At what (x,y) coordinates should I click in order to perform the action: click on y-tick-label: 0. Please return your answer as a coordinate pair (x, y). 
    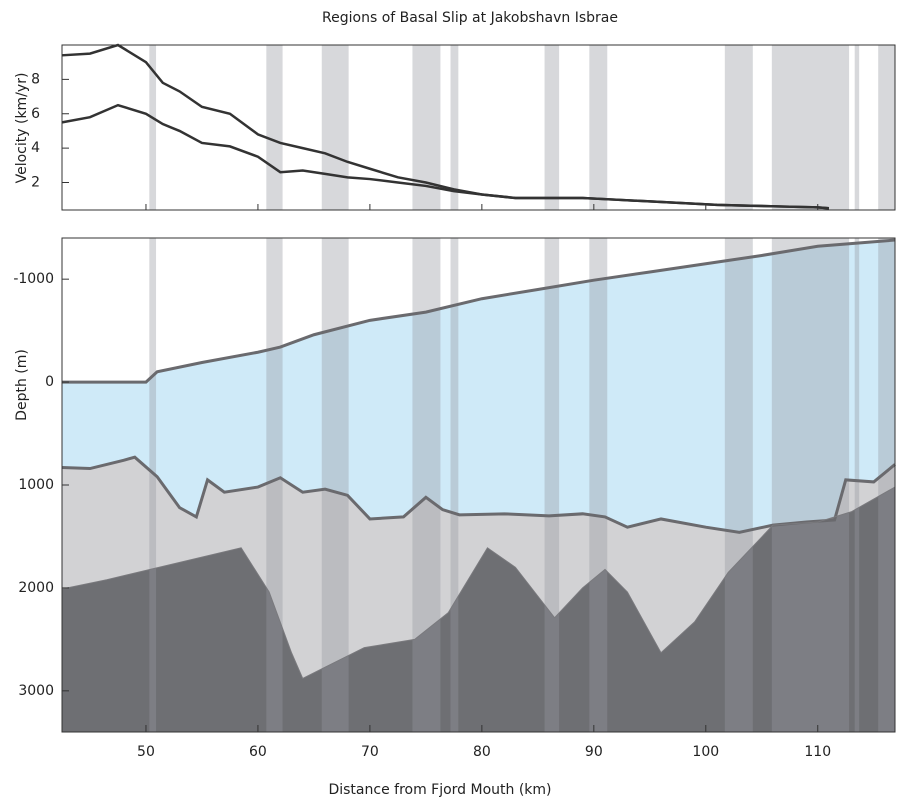
    Looking at the image, I should click on (49, 382).